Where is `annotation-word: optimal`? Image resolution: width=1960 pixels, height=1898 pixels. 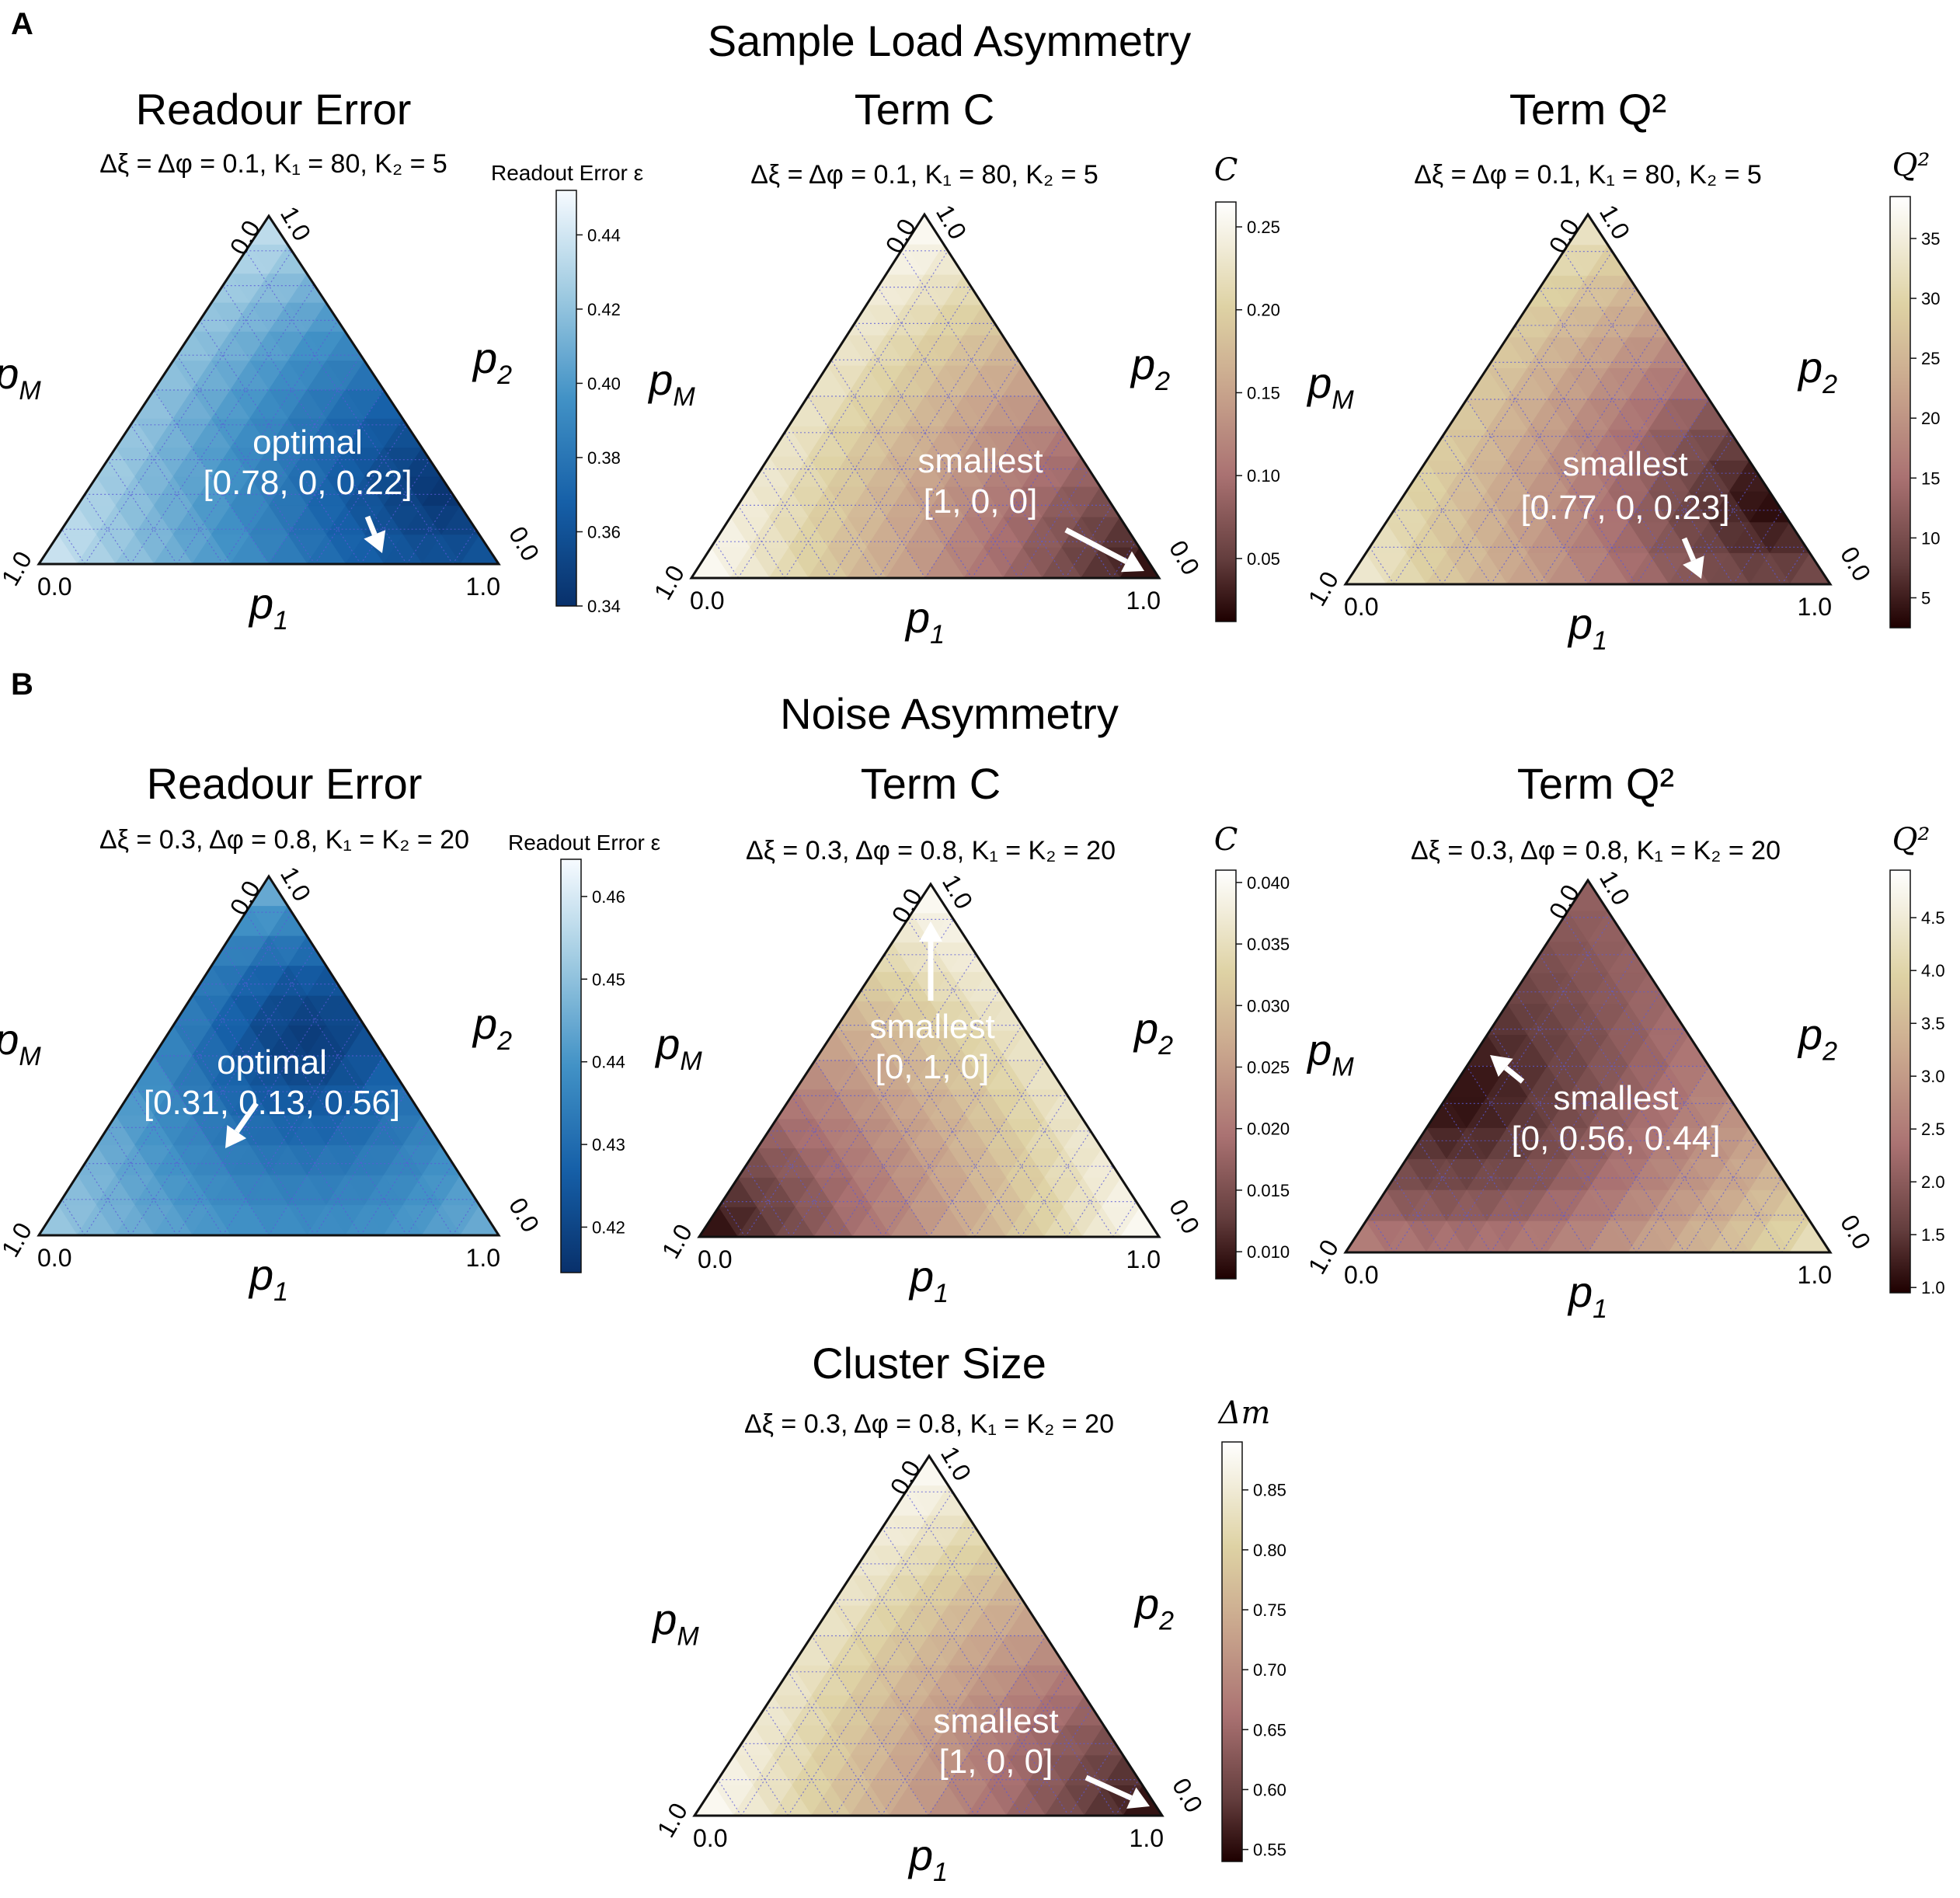
annotation-word: optimal is located at coordinates (272, 1062).